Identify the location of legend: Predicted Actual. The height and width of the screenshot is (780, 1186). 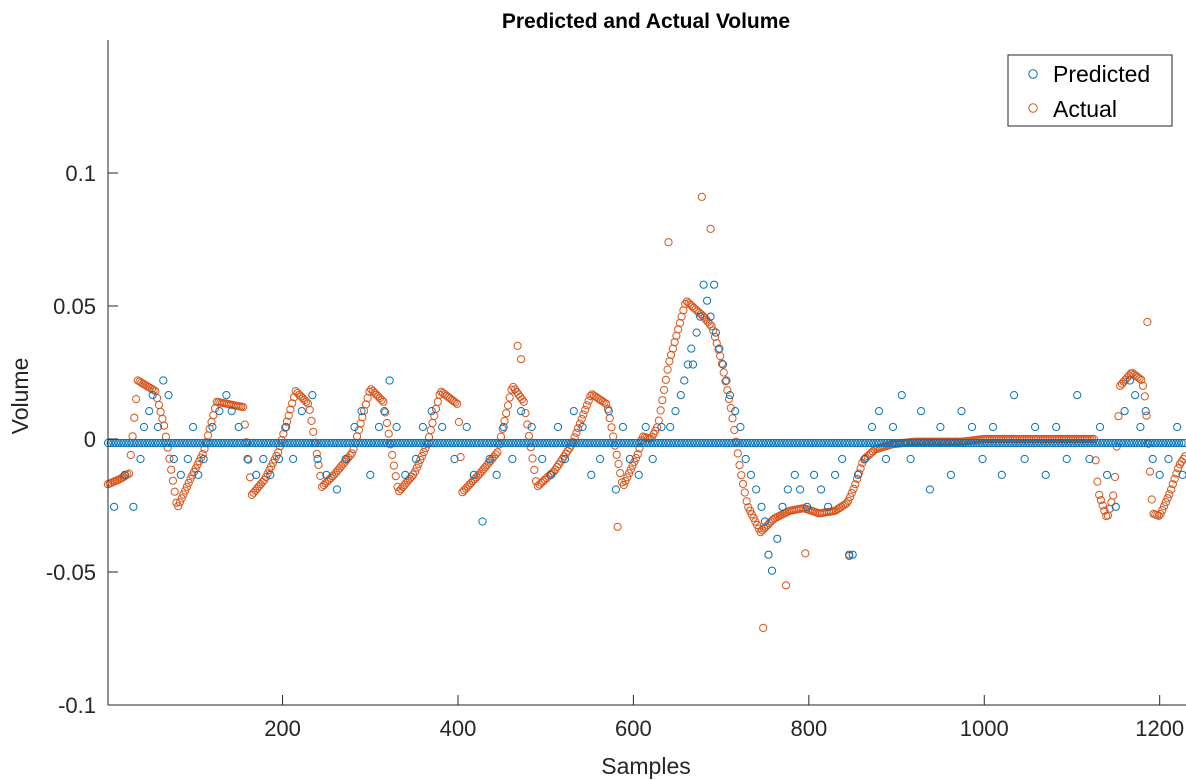
(1090, 90).